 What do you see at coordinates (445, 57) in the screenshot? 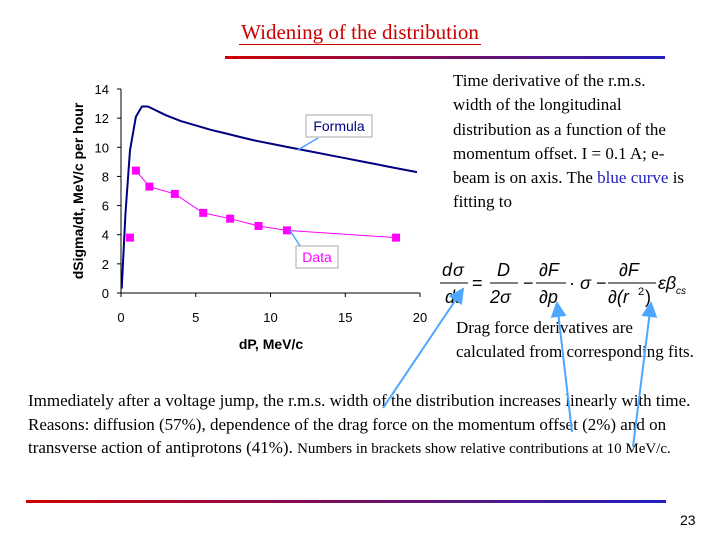
I see `title-rule` at bounding box center [445, 57].